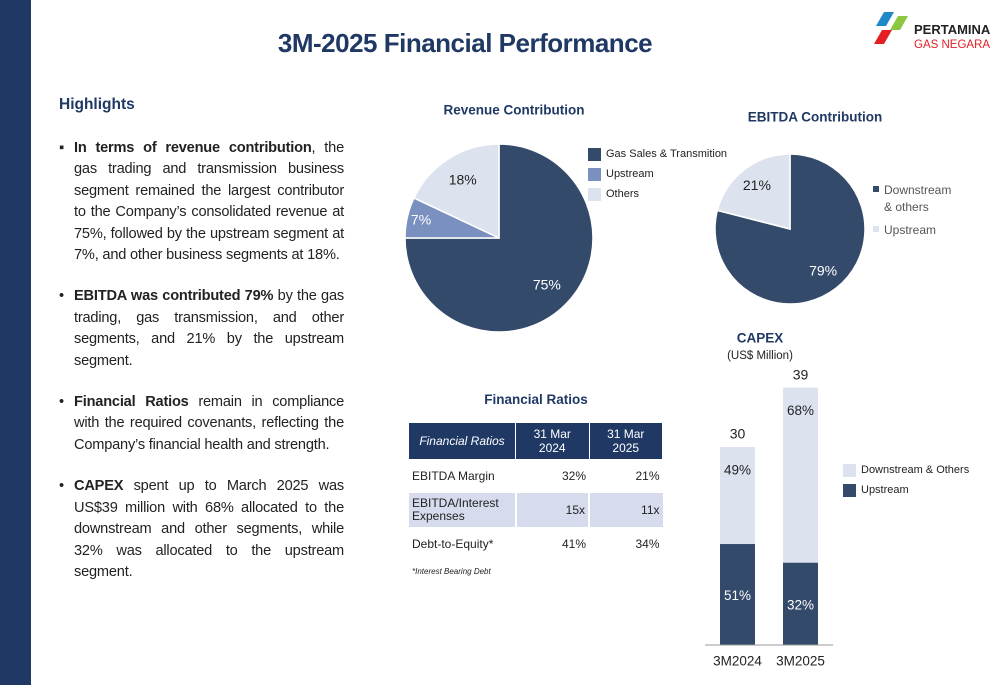 The height and width of the screenshot is (685, 1000). Describe the element at coordinates (514, 110) in the screenshot. I see `chart-title: Revenue Contribution` at that location.